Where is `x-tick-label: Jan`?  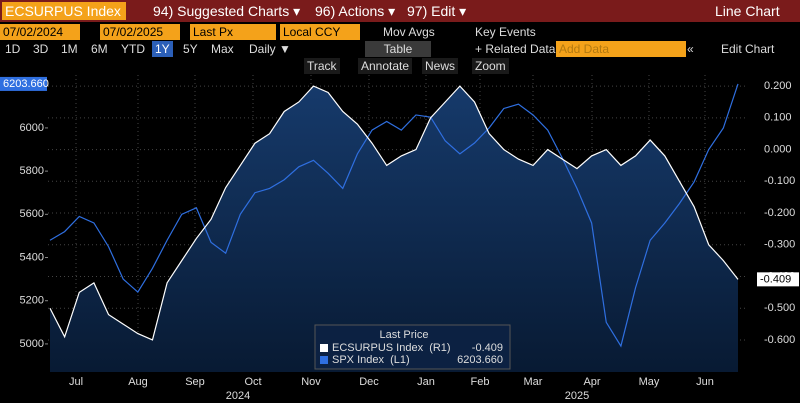
x-tick-label: Jan is located at coordinates (426, 382).